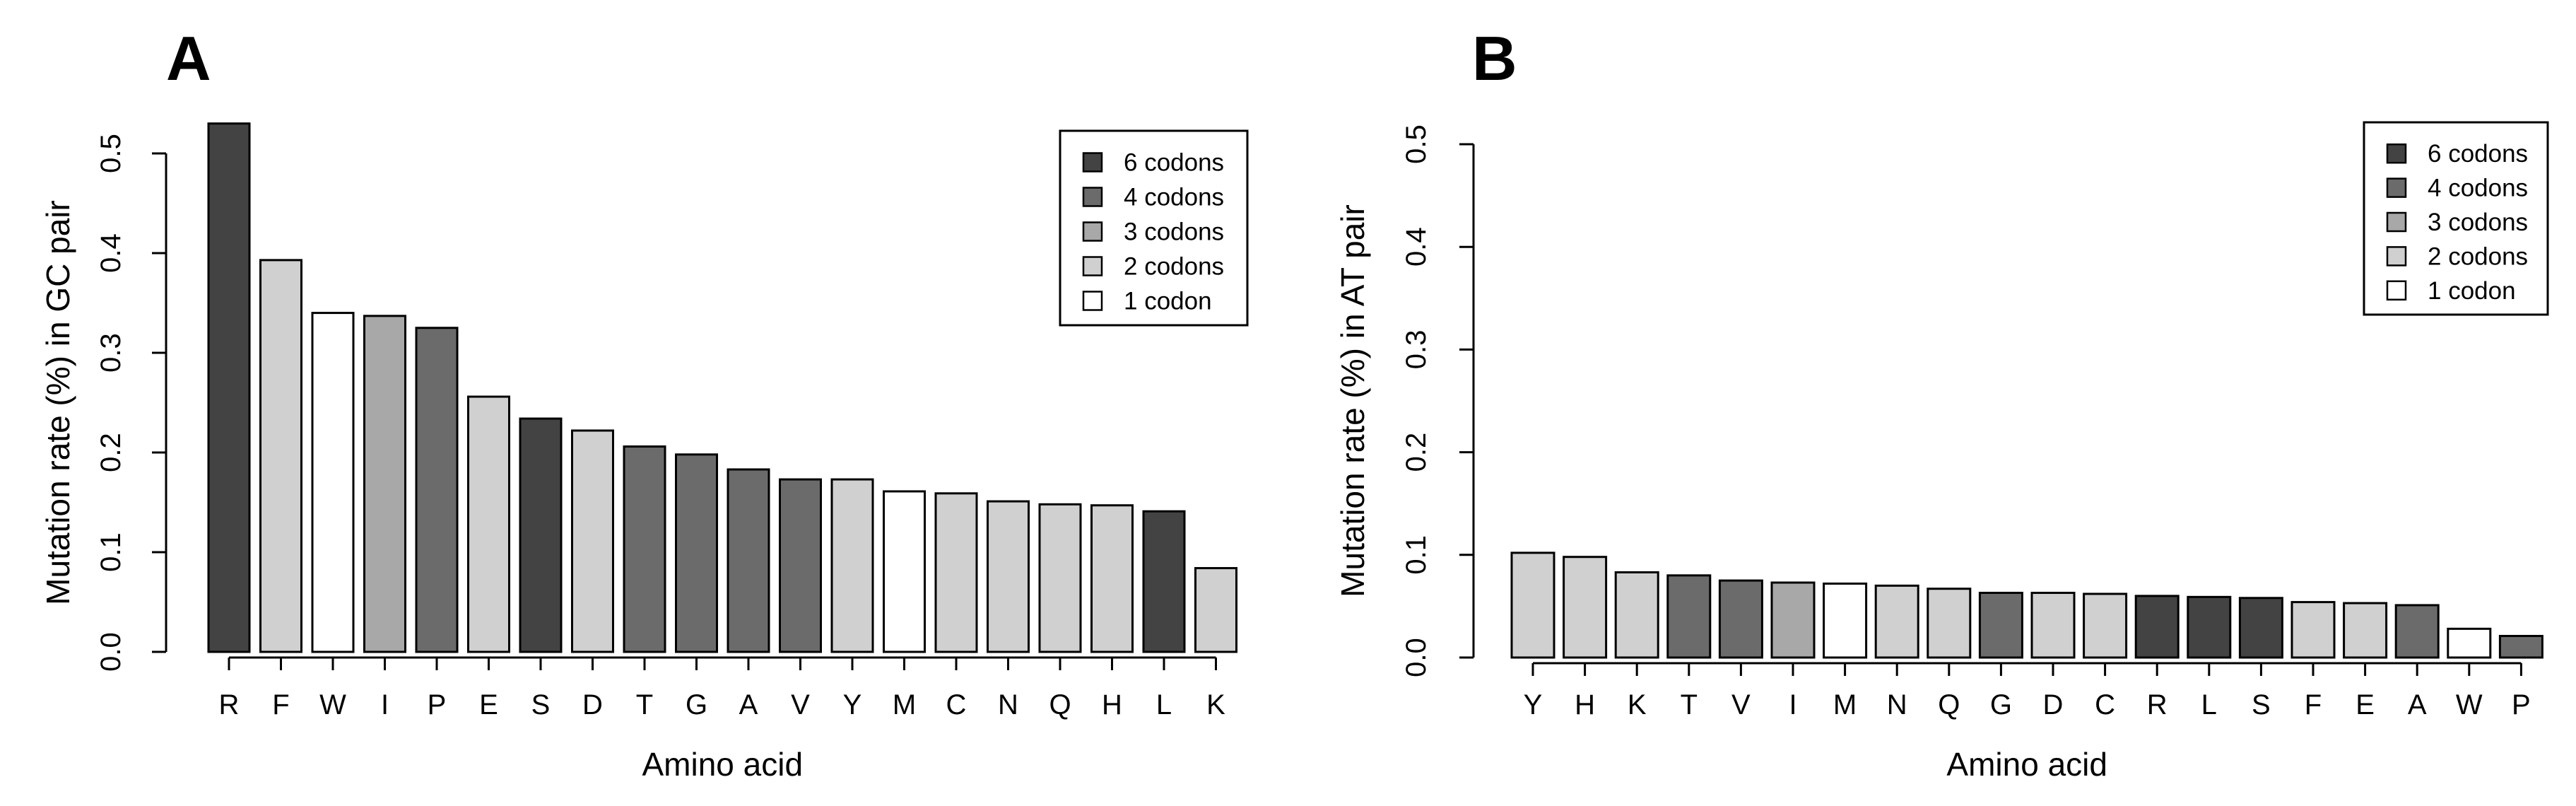  I want to click on bar-R, so click(229, 387).